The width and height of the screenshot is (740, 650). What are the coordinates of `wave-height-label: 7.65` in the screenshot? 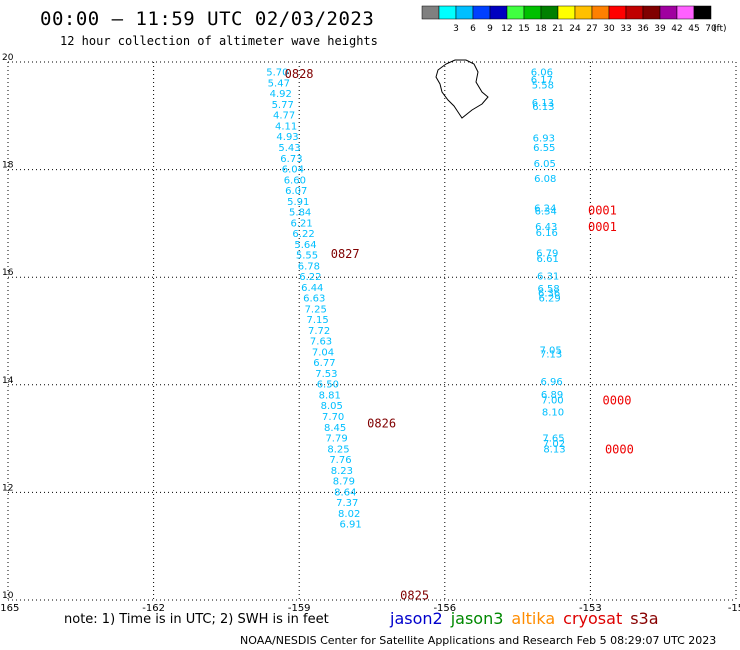 It's located at (553, 439).